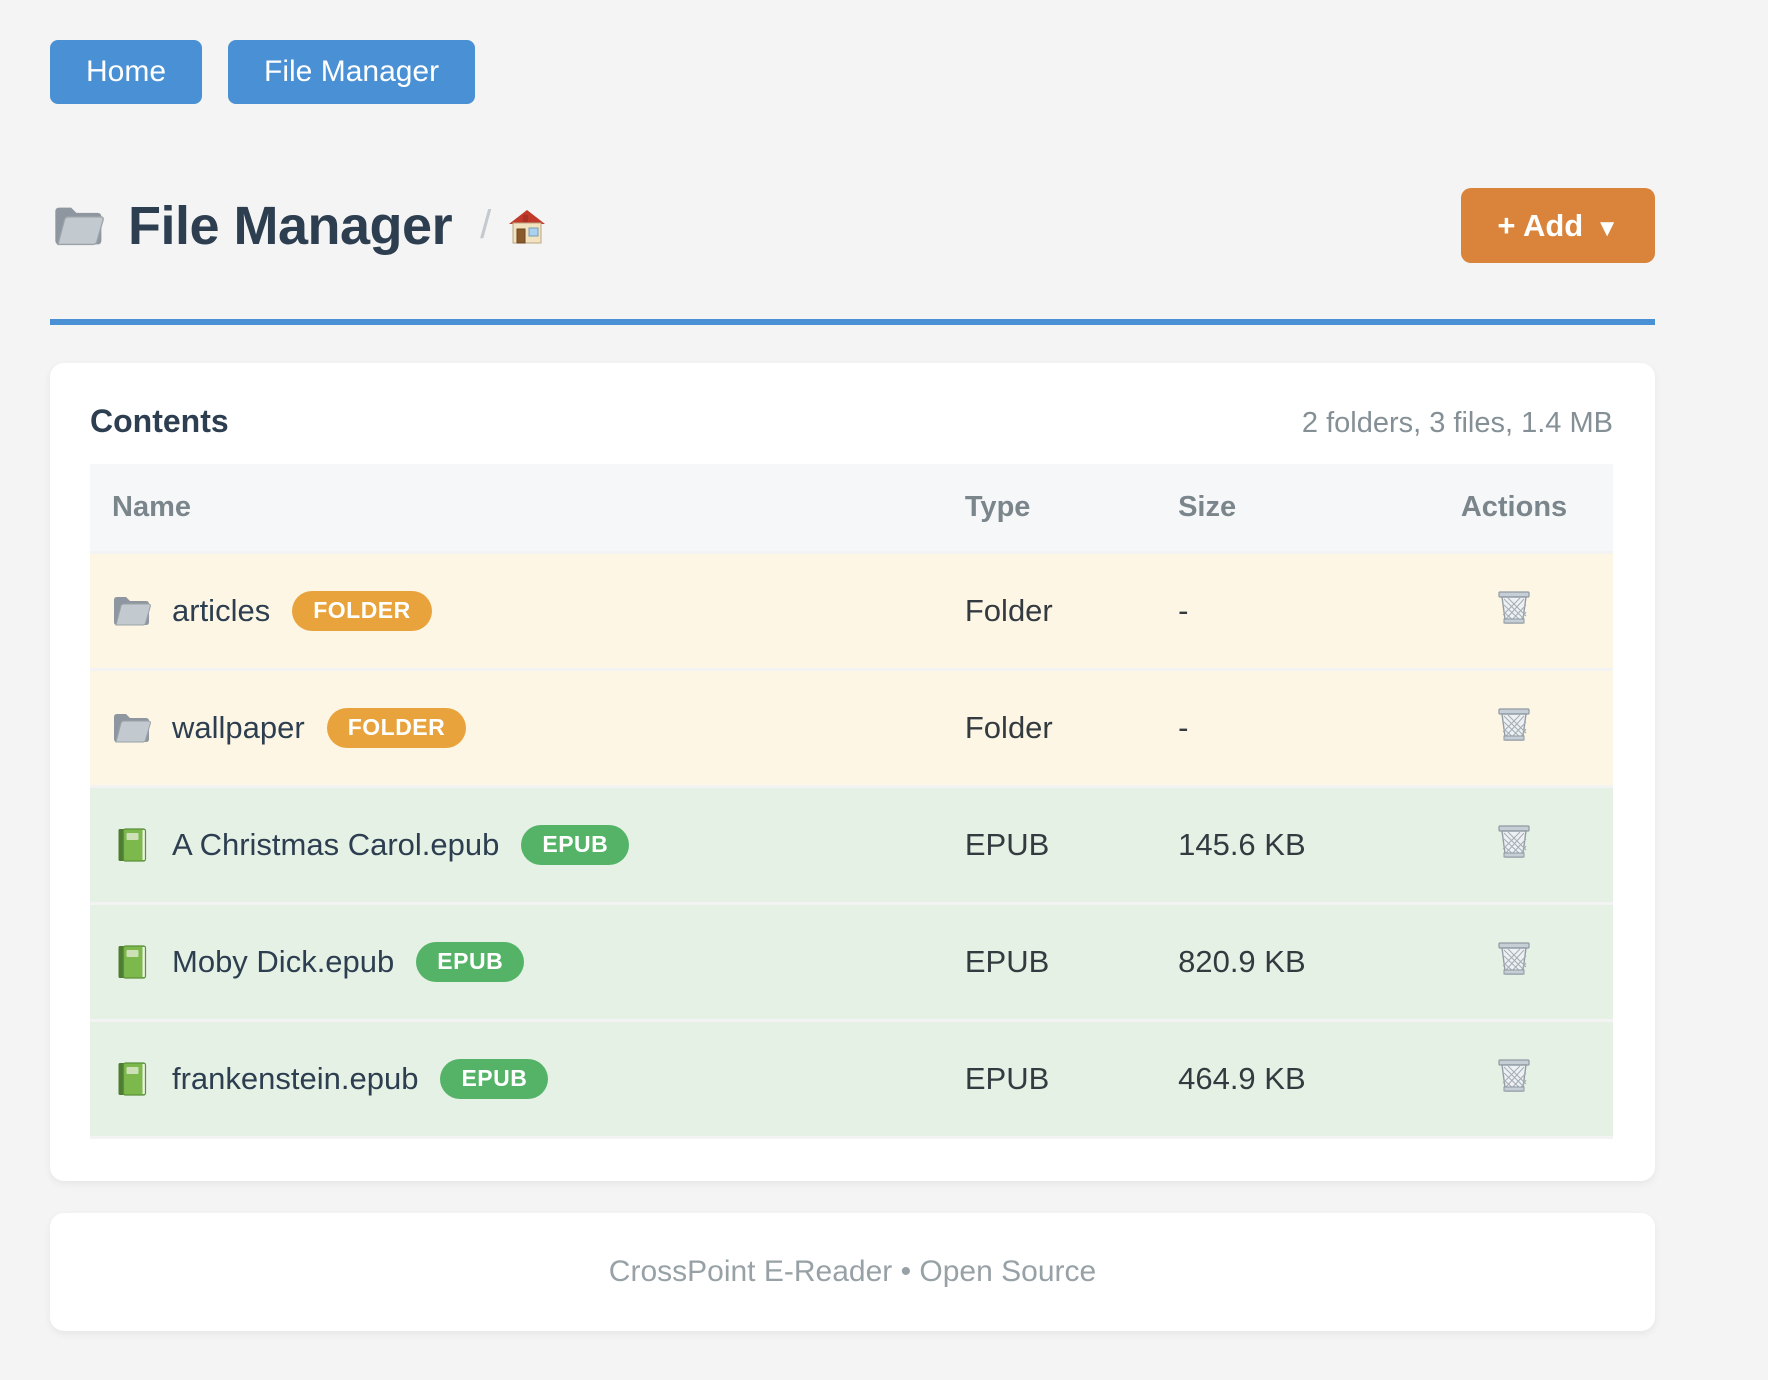  Describe the element at coordinates (290, 225) in the screenshot. I see `page-title: File Manager` at that location.